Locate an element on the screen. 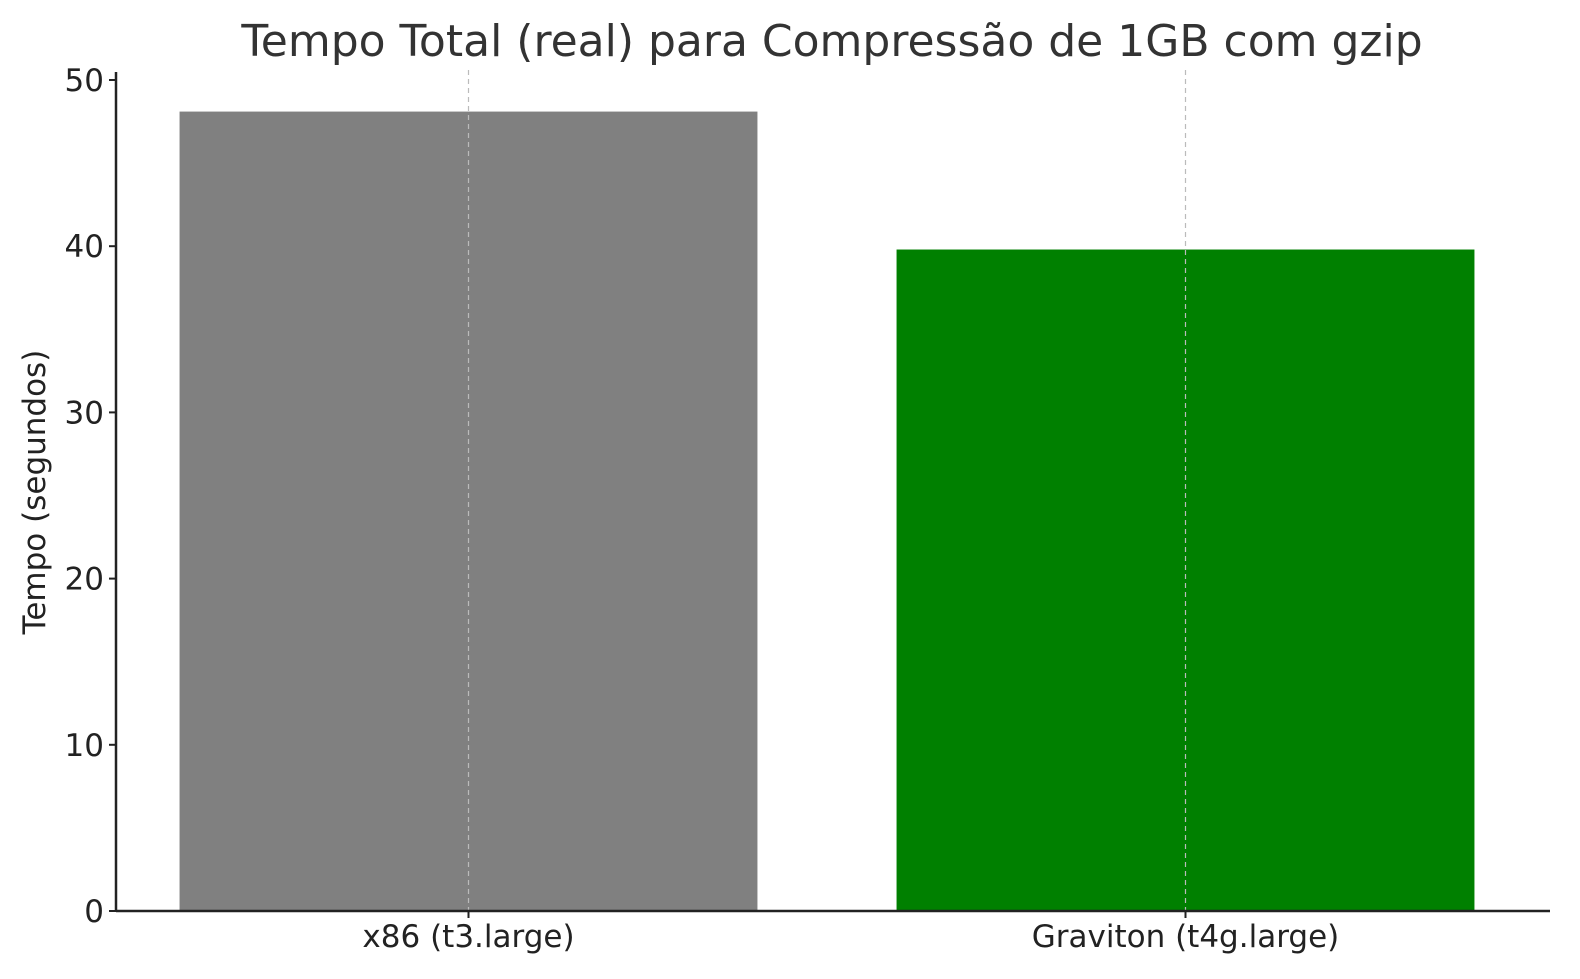  x-tick-label: Graviton (t4g.large) is located at coordinates (1186, 937).